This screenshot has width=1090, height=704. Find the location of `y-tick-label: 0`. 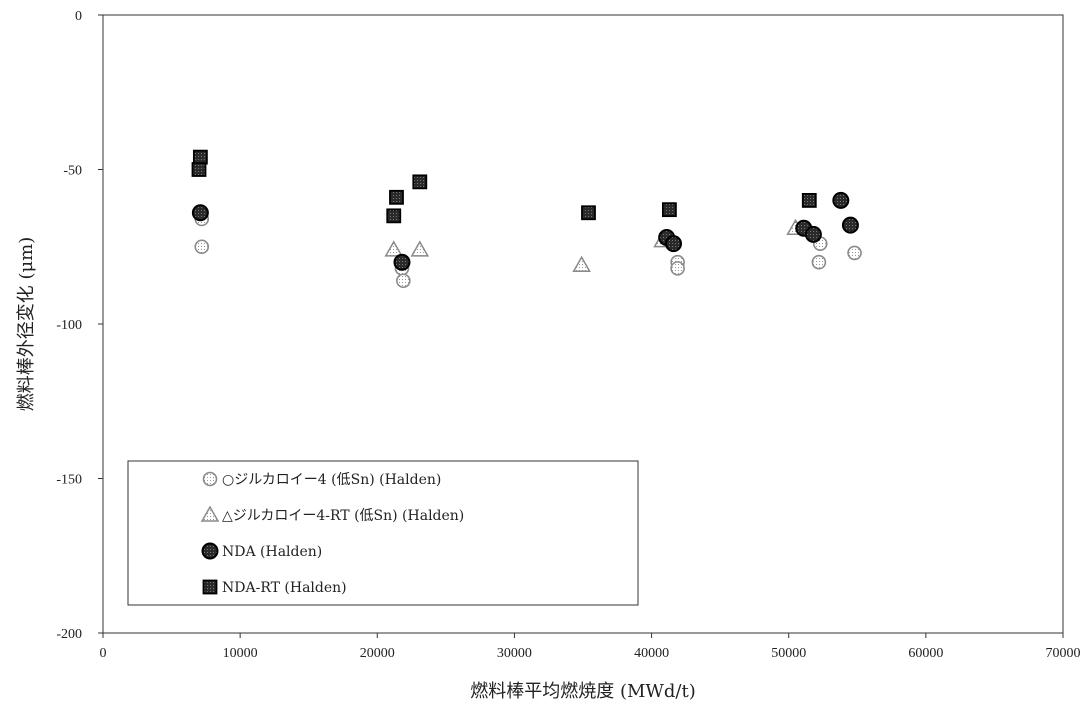

y-tick-label: 0 is located at coordinates (78, 16).